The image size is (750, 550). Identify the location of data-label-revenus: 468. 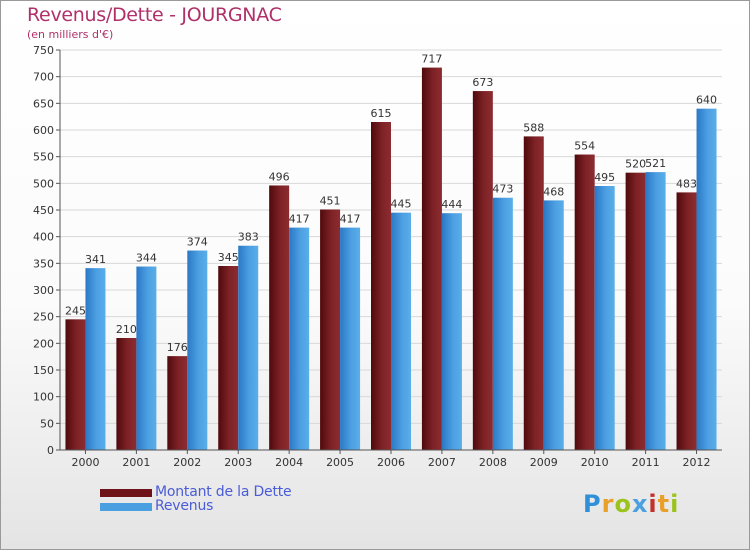
(553, 191).